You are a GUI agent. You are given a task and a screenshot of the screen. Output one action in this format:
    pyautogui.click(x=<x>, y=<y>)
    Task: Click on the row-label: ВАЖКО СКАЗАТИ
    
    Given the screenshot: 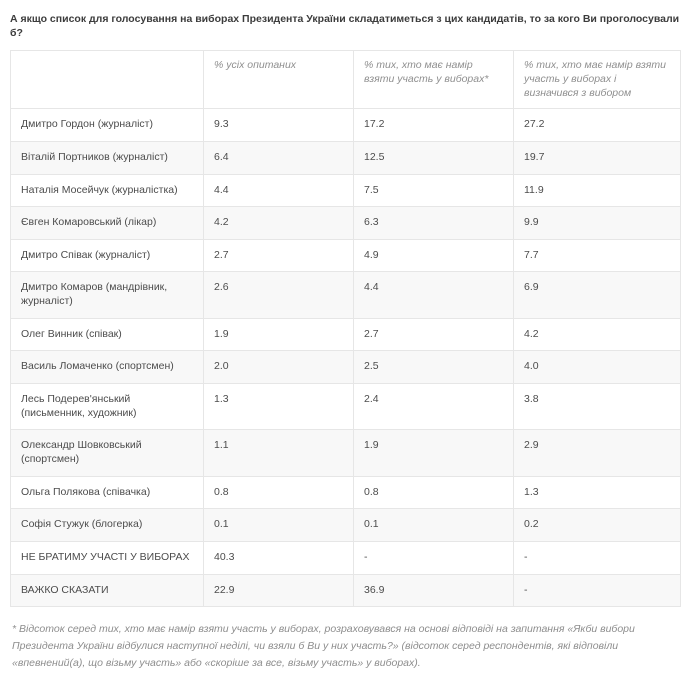 What is the action you would take?
    pyautogui.click(x=107, y=590)
    